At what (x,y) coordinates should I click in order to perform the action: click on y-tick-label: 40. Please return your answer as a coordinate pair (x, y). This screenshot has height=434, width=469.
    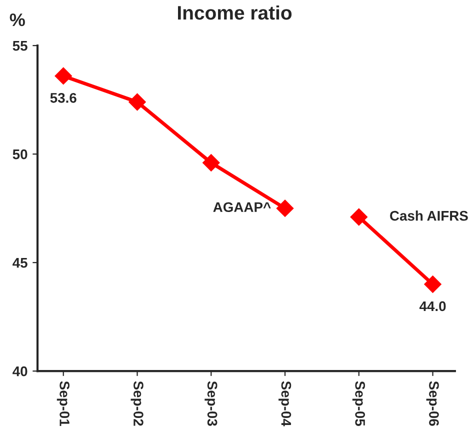
    Looking at the image, I should click on (20, 371).